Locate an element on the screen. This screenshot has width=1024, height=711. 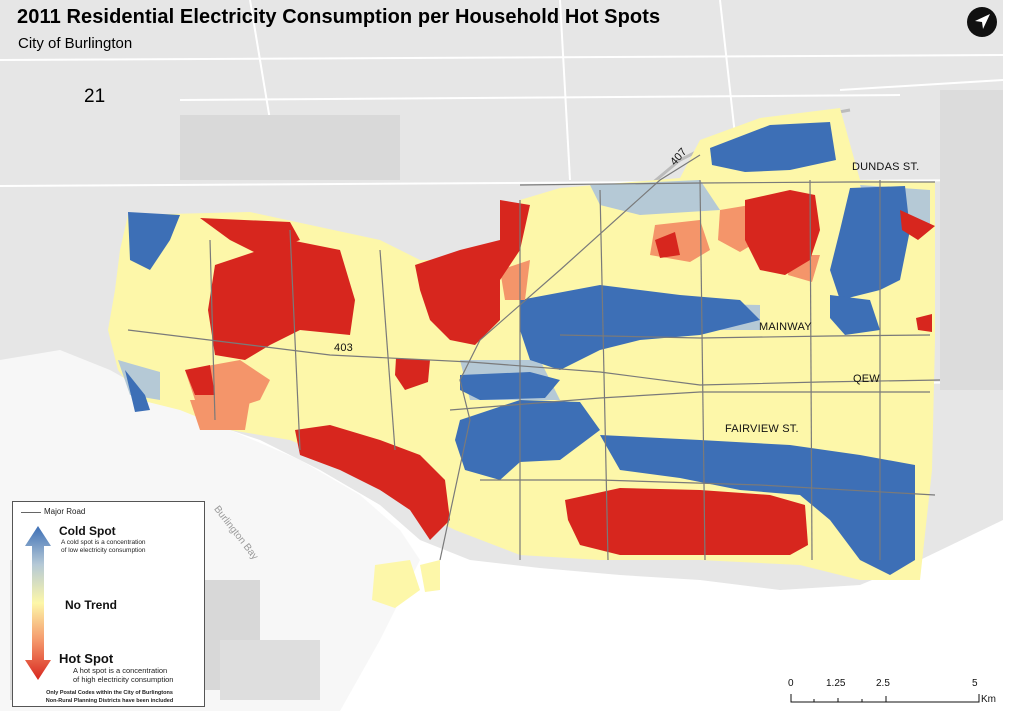
major-road-swatch is located at coordinates (31, 512).